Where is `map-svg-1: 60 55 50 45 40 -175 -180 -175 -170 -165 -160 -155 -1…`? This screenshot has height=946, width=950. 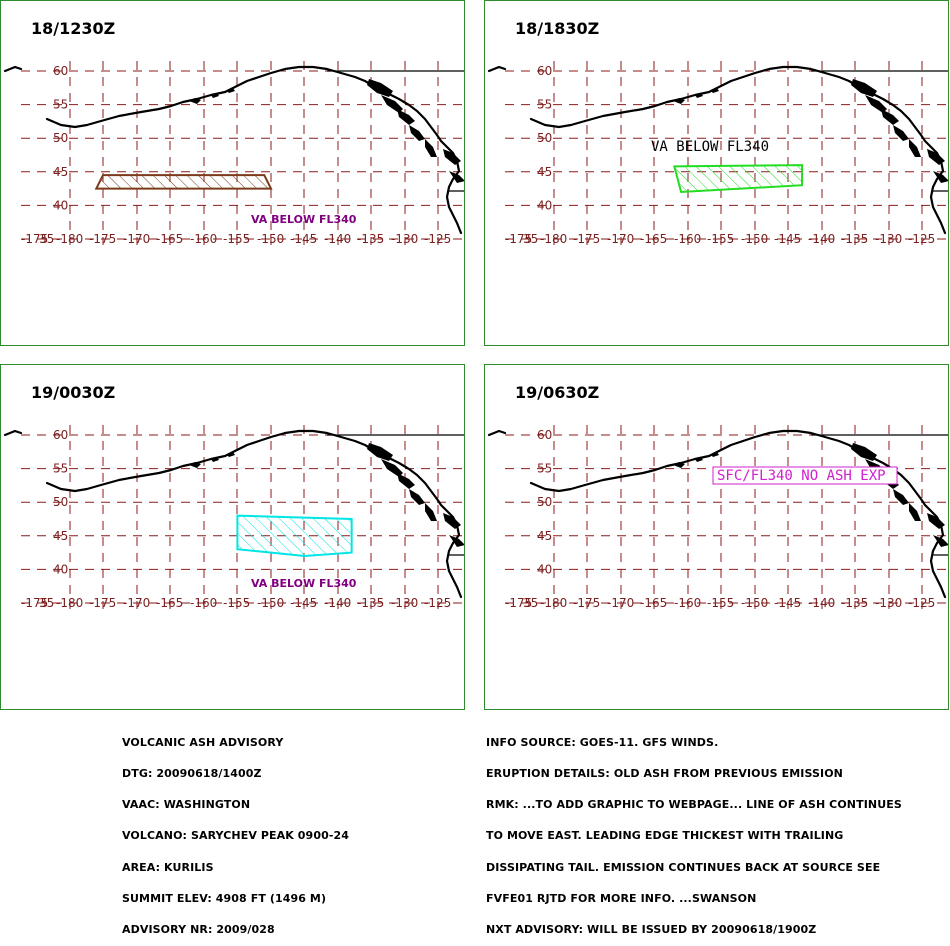 map-svg-1: 60 55 50 45 40 -175 -180 -175 -170 -165 -160 -155 -1… is located at coordinates (233, 153).